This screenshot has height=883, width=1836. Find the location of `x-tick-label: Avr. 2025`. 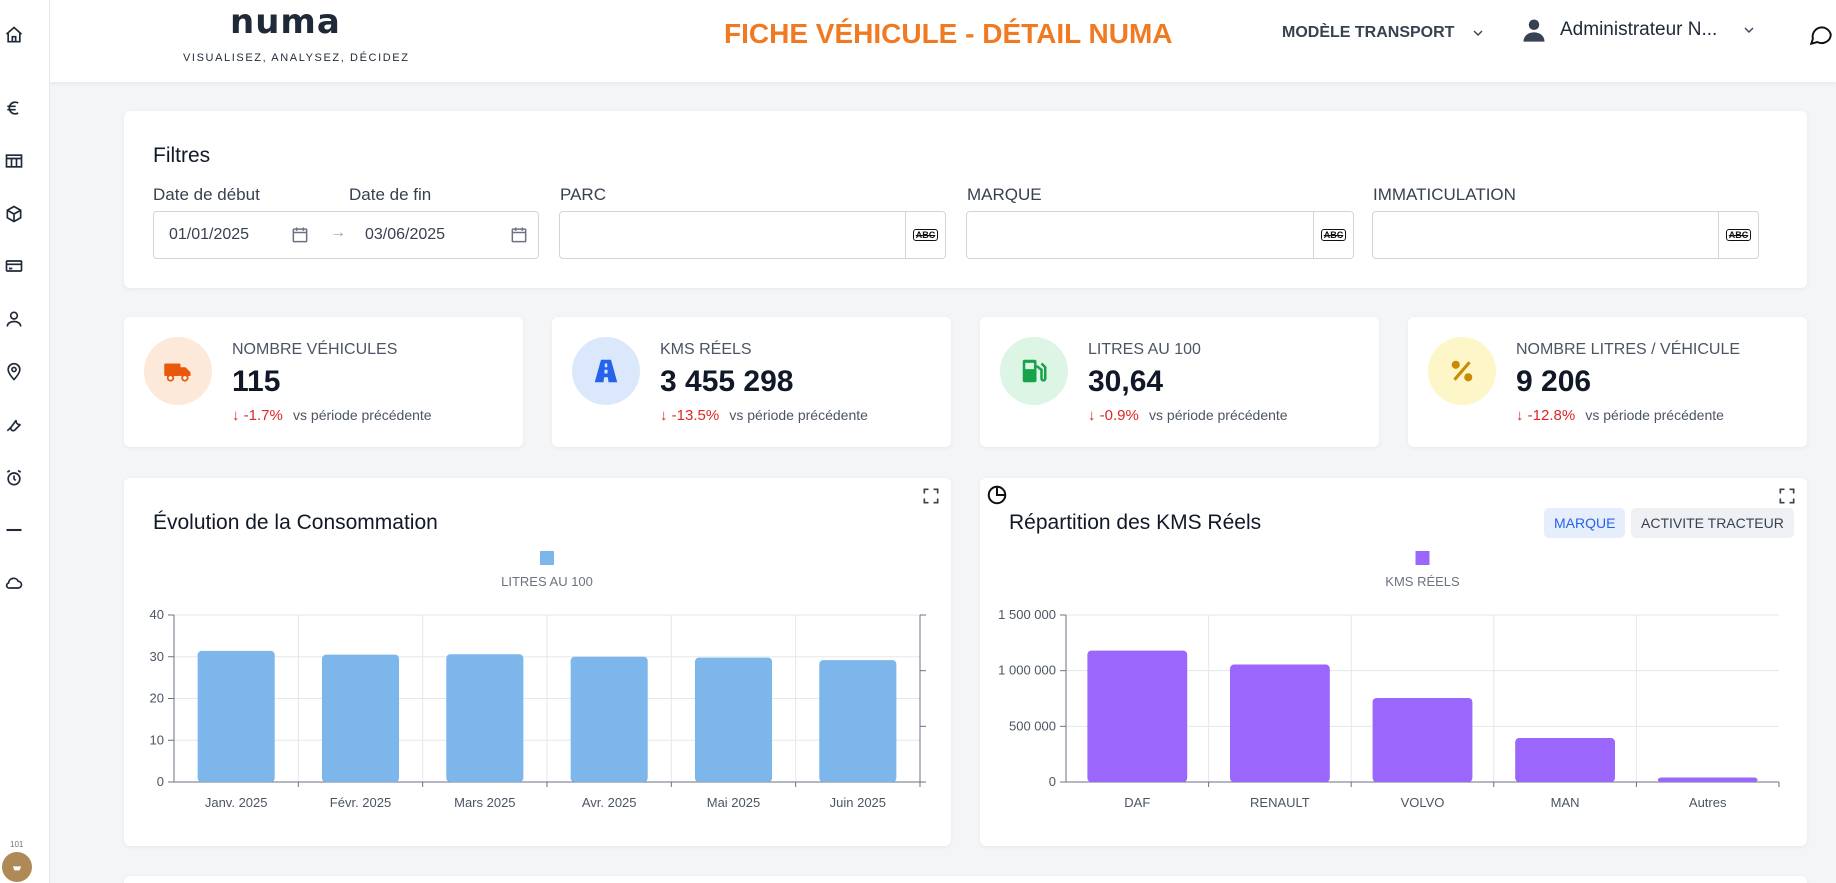

x-tick-label: Avr. 2025 is located at coordinates (609, 802).